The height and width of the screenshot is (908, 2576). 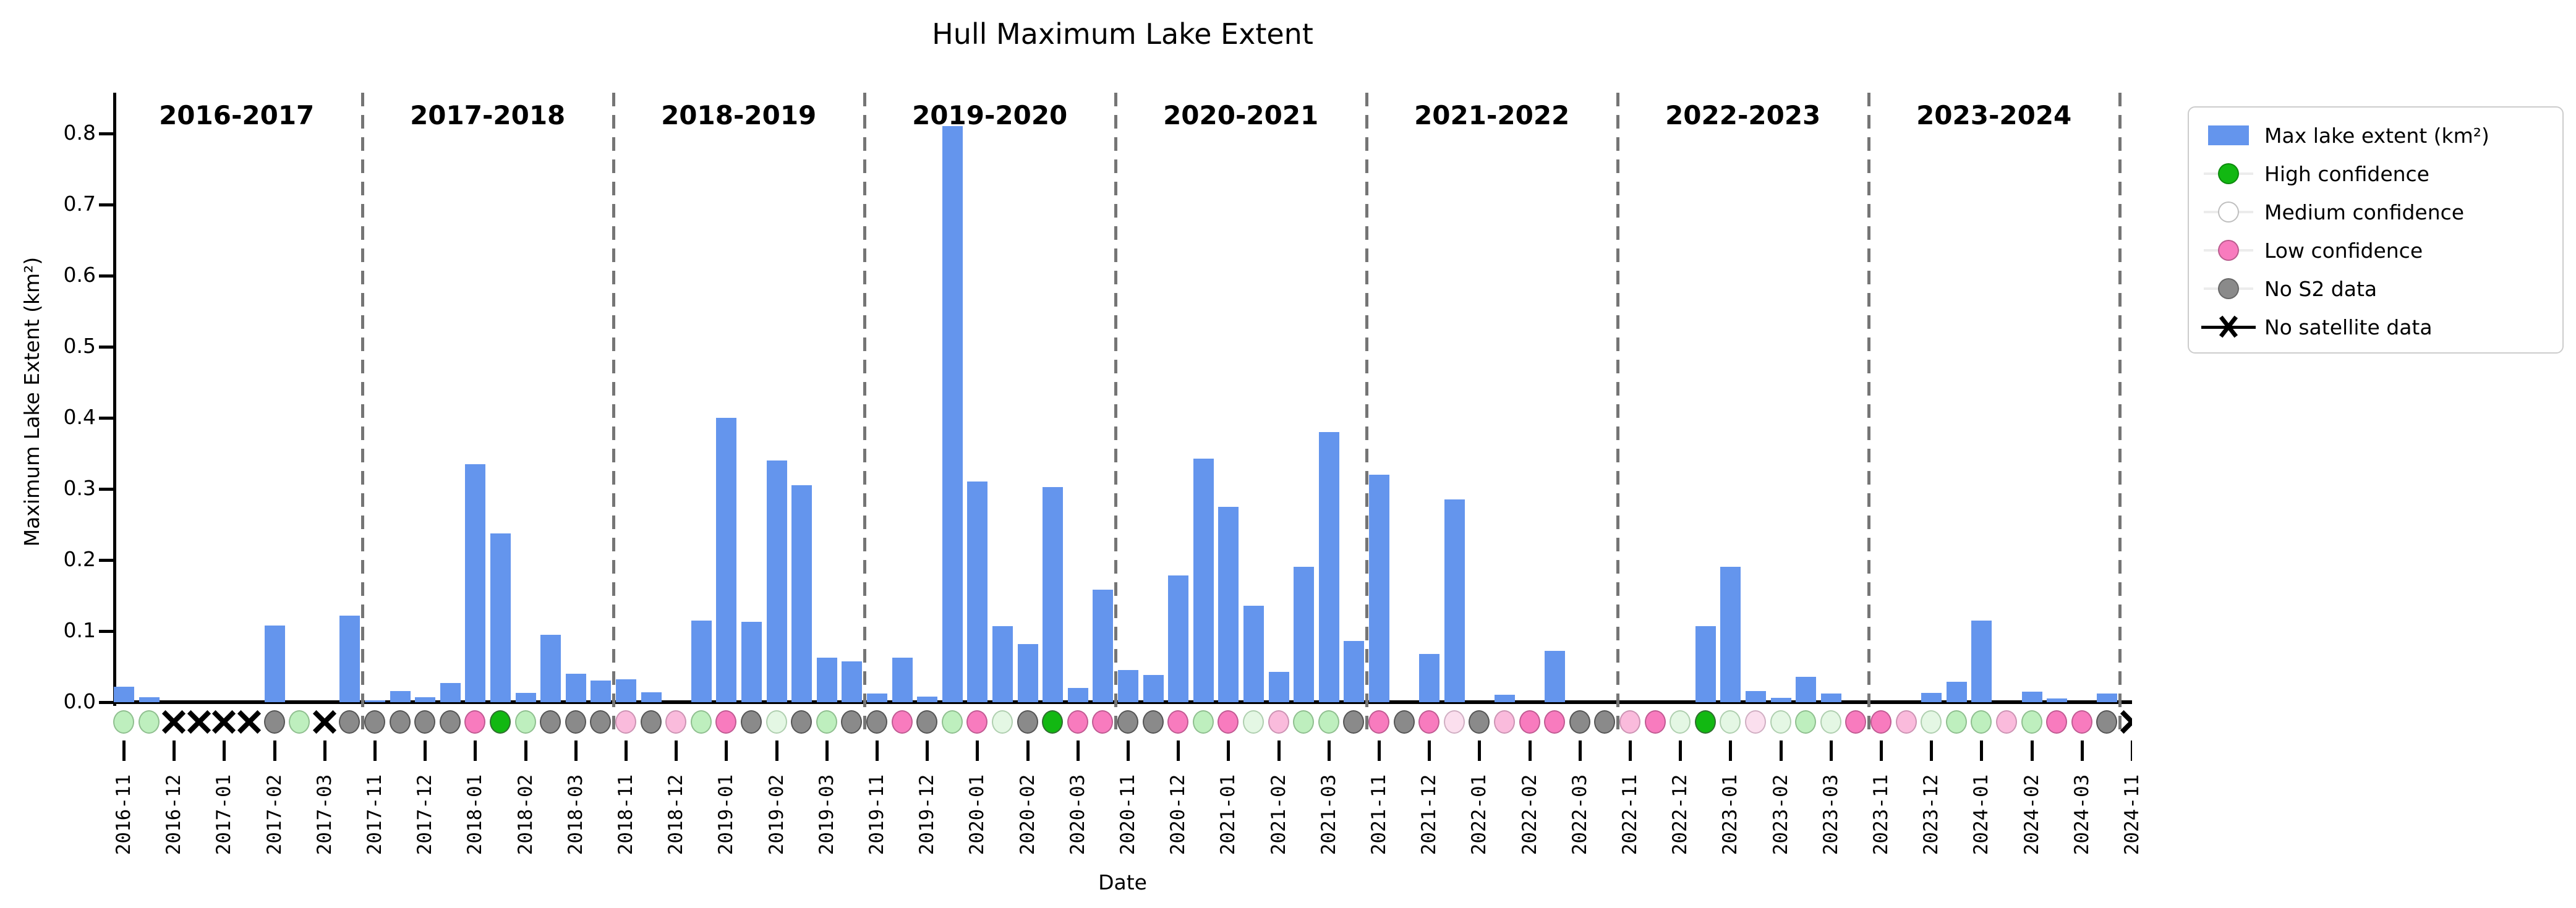 What do you see at coordinates (2381, 288) in the screenshot?
I see `legend-item: No S2 data` at bounding box center [2381, 288].